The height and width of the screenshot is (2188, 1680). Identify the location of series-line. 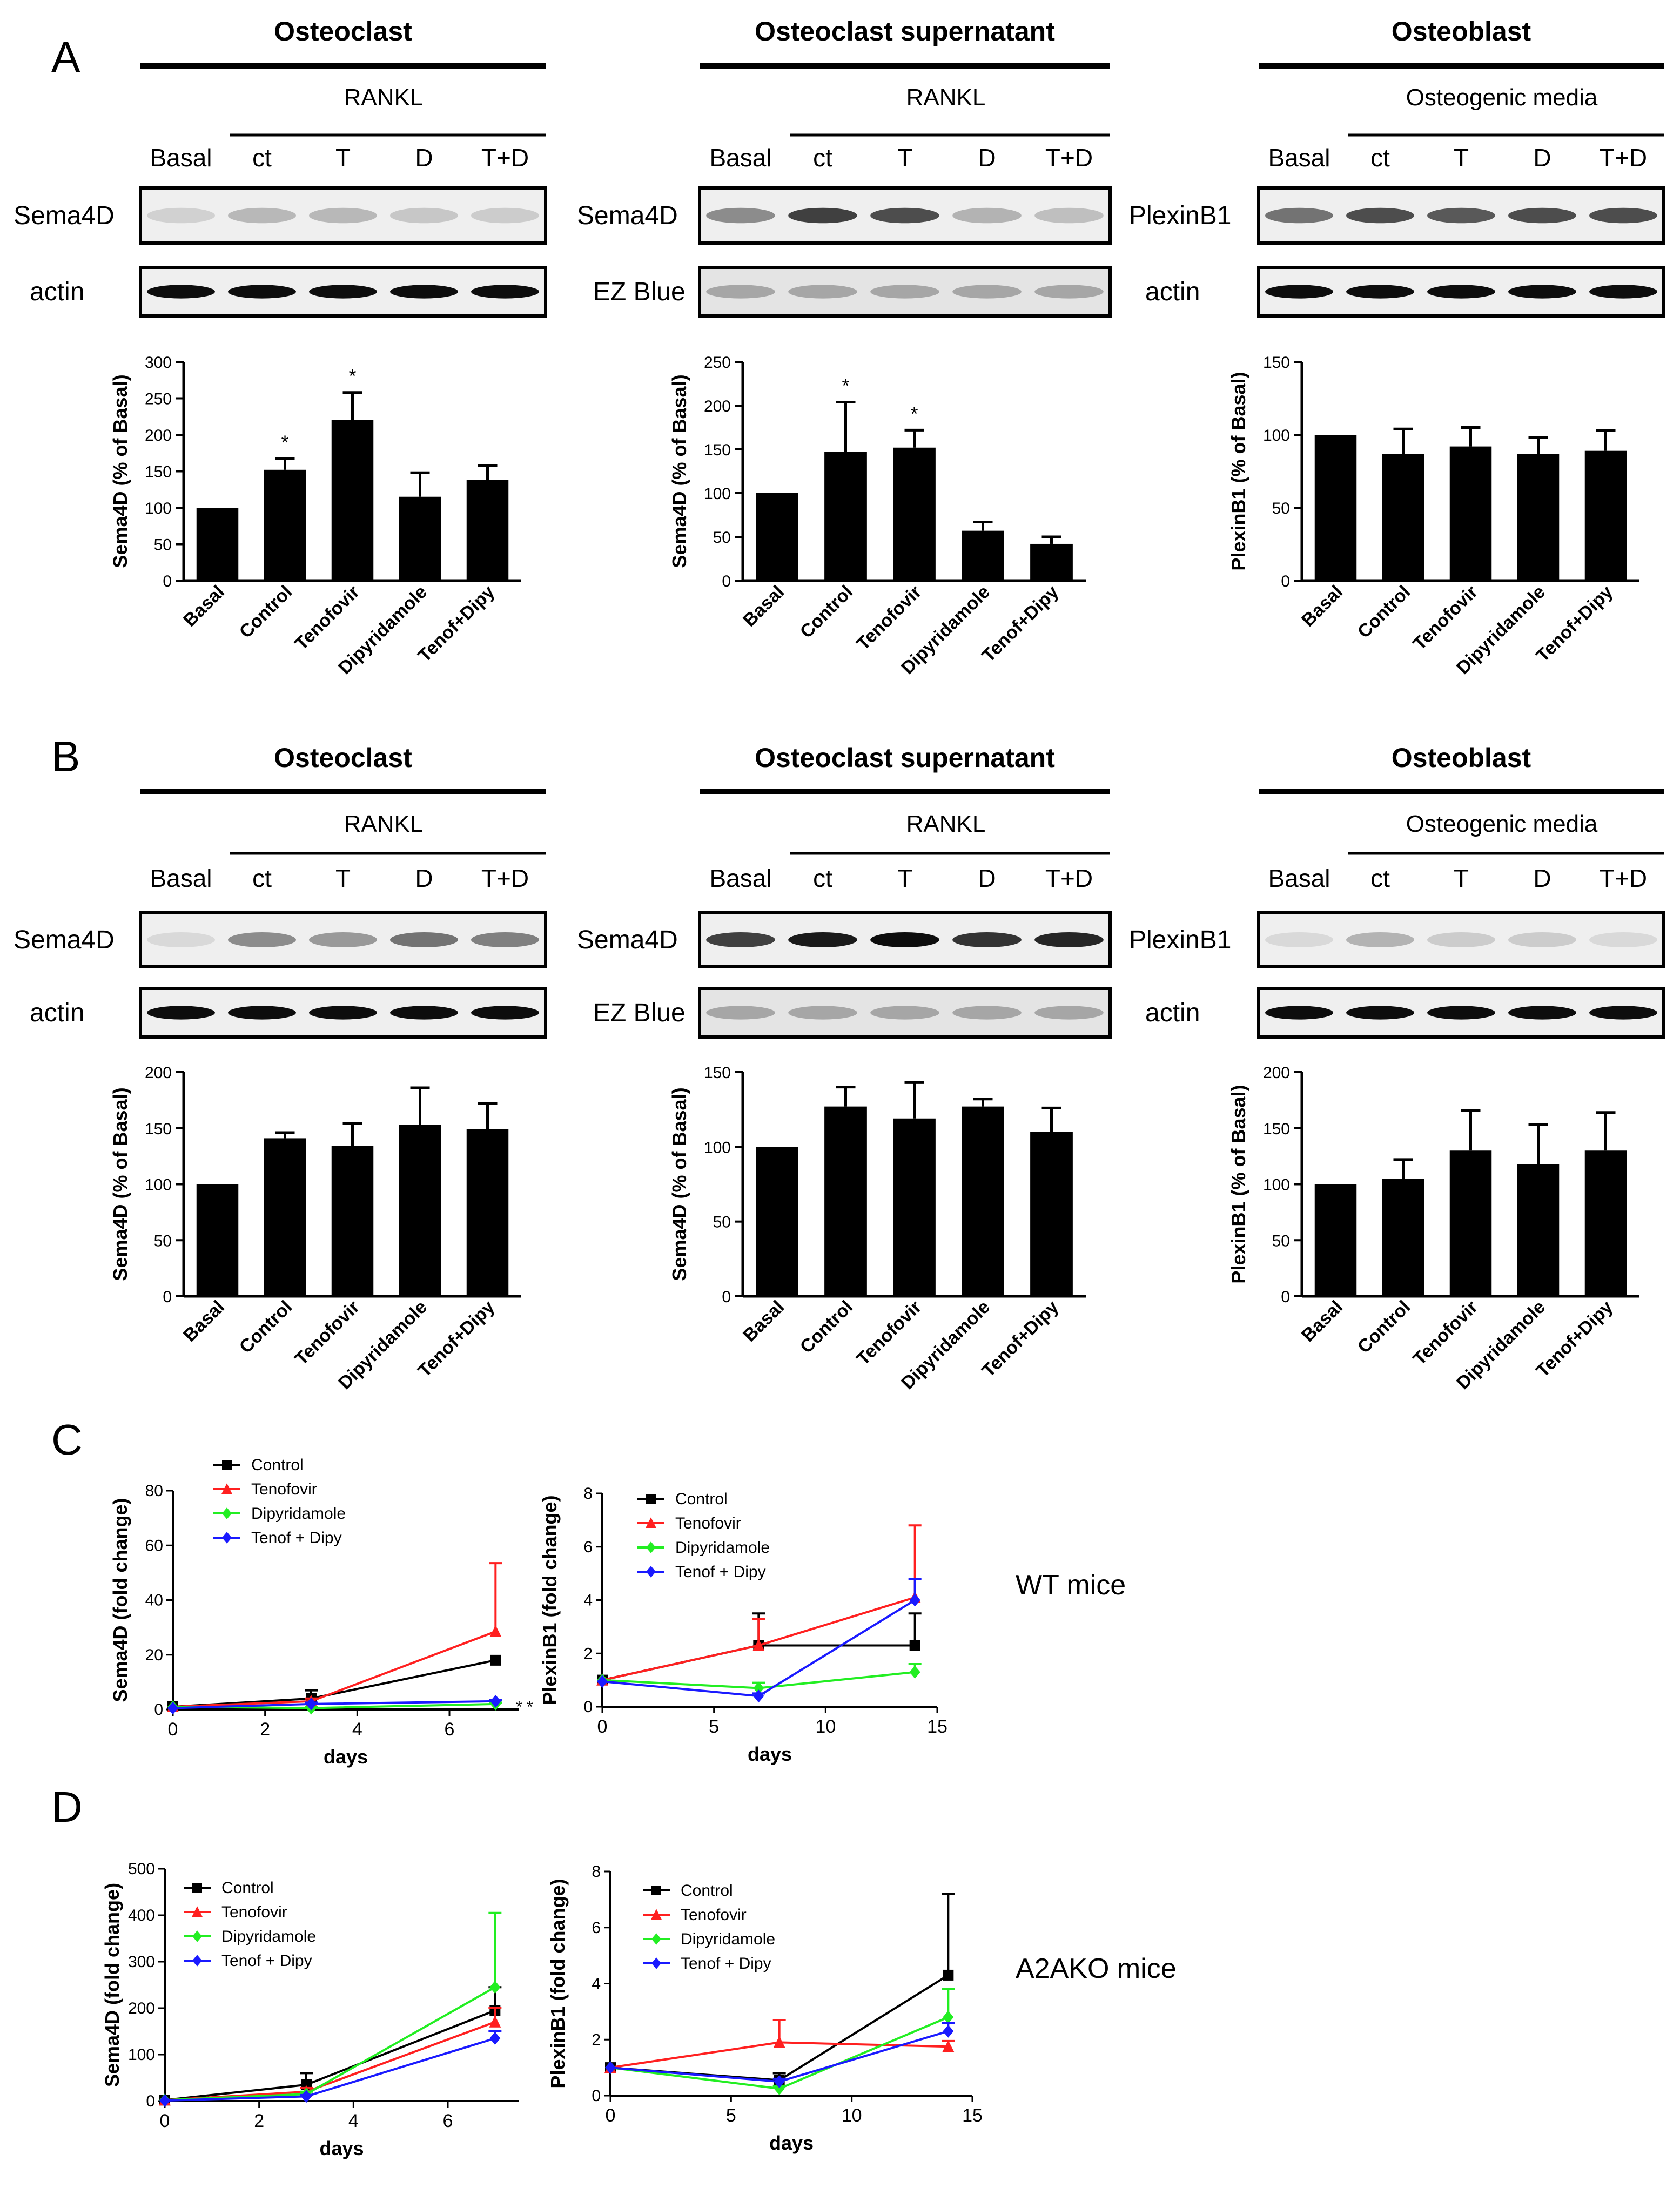
(330, 2055).